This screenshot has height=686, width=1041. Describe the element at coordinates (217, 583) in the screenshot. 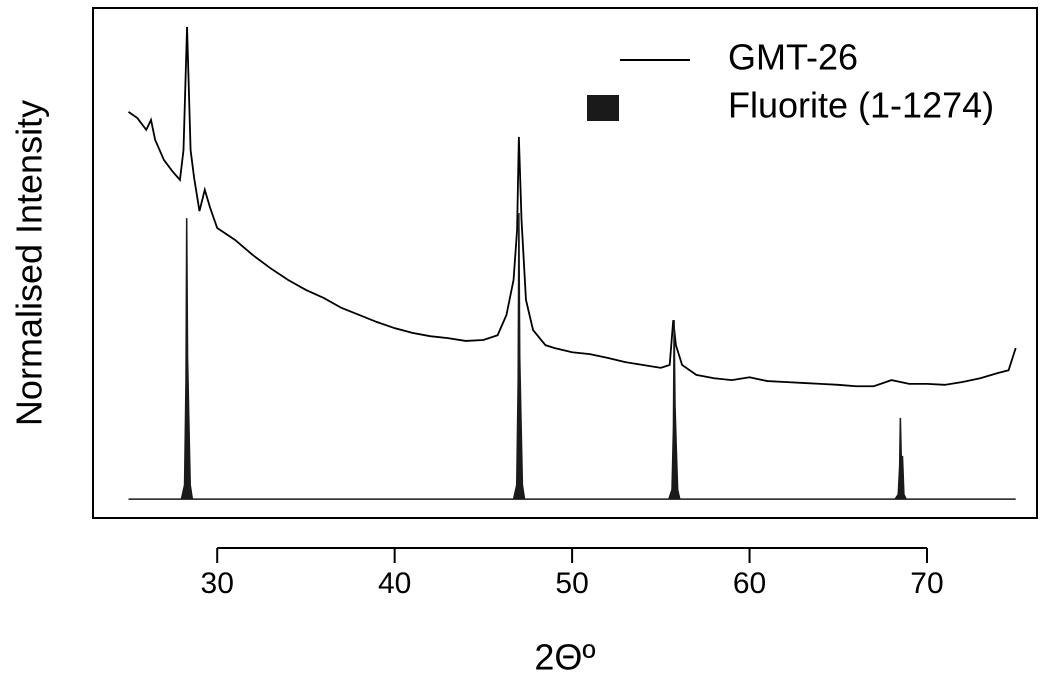

I see `x-tick-label: 30` at that location.